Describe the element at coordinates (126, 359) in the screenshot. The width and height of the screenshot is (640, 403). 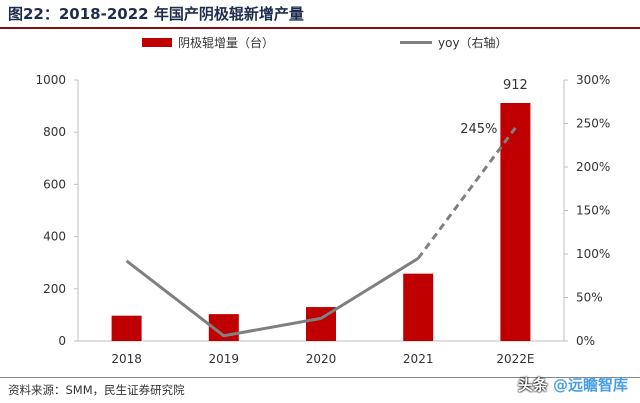
I see `x-tick-label: 2018` at that location.